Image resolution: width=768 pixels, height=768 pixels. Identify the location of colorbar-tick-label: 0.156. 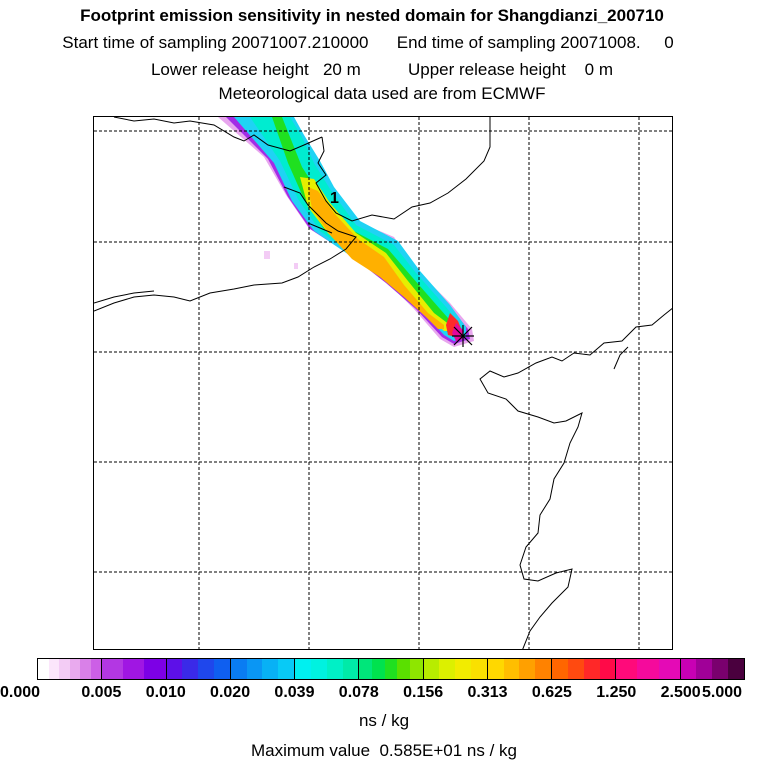
(423, 692).